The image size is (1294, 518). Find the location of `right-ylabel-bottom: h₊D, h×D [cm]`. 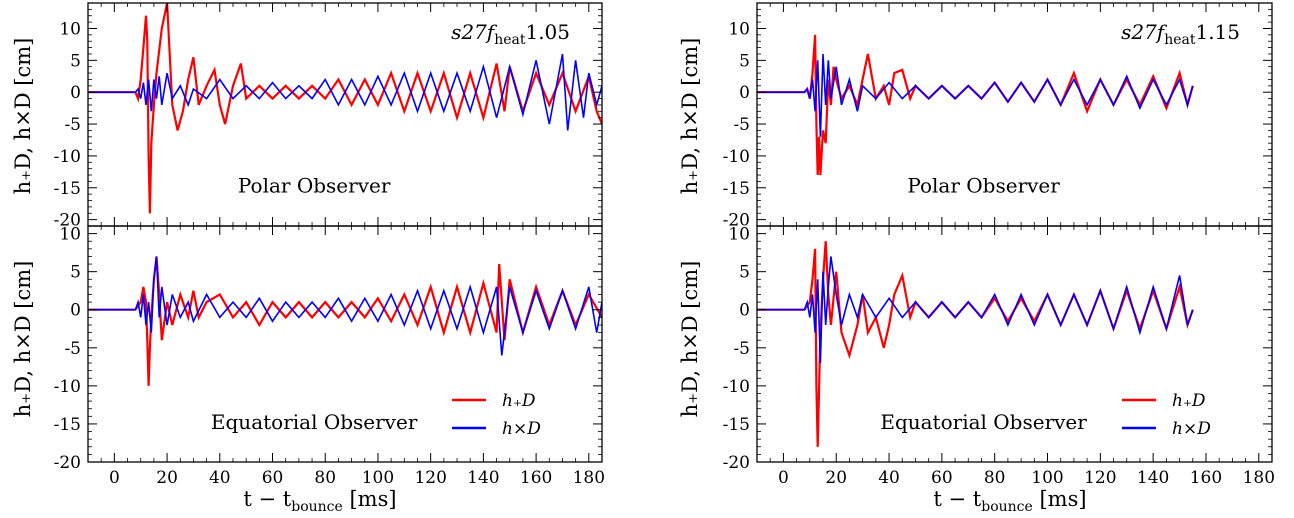

right-ylabel-bottom: h₊D, h×D [cm] is located at coordinates (690, 339).